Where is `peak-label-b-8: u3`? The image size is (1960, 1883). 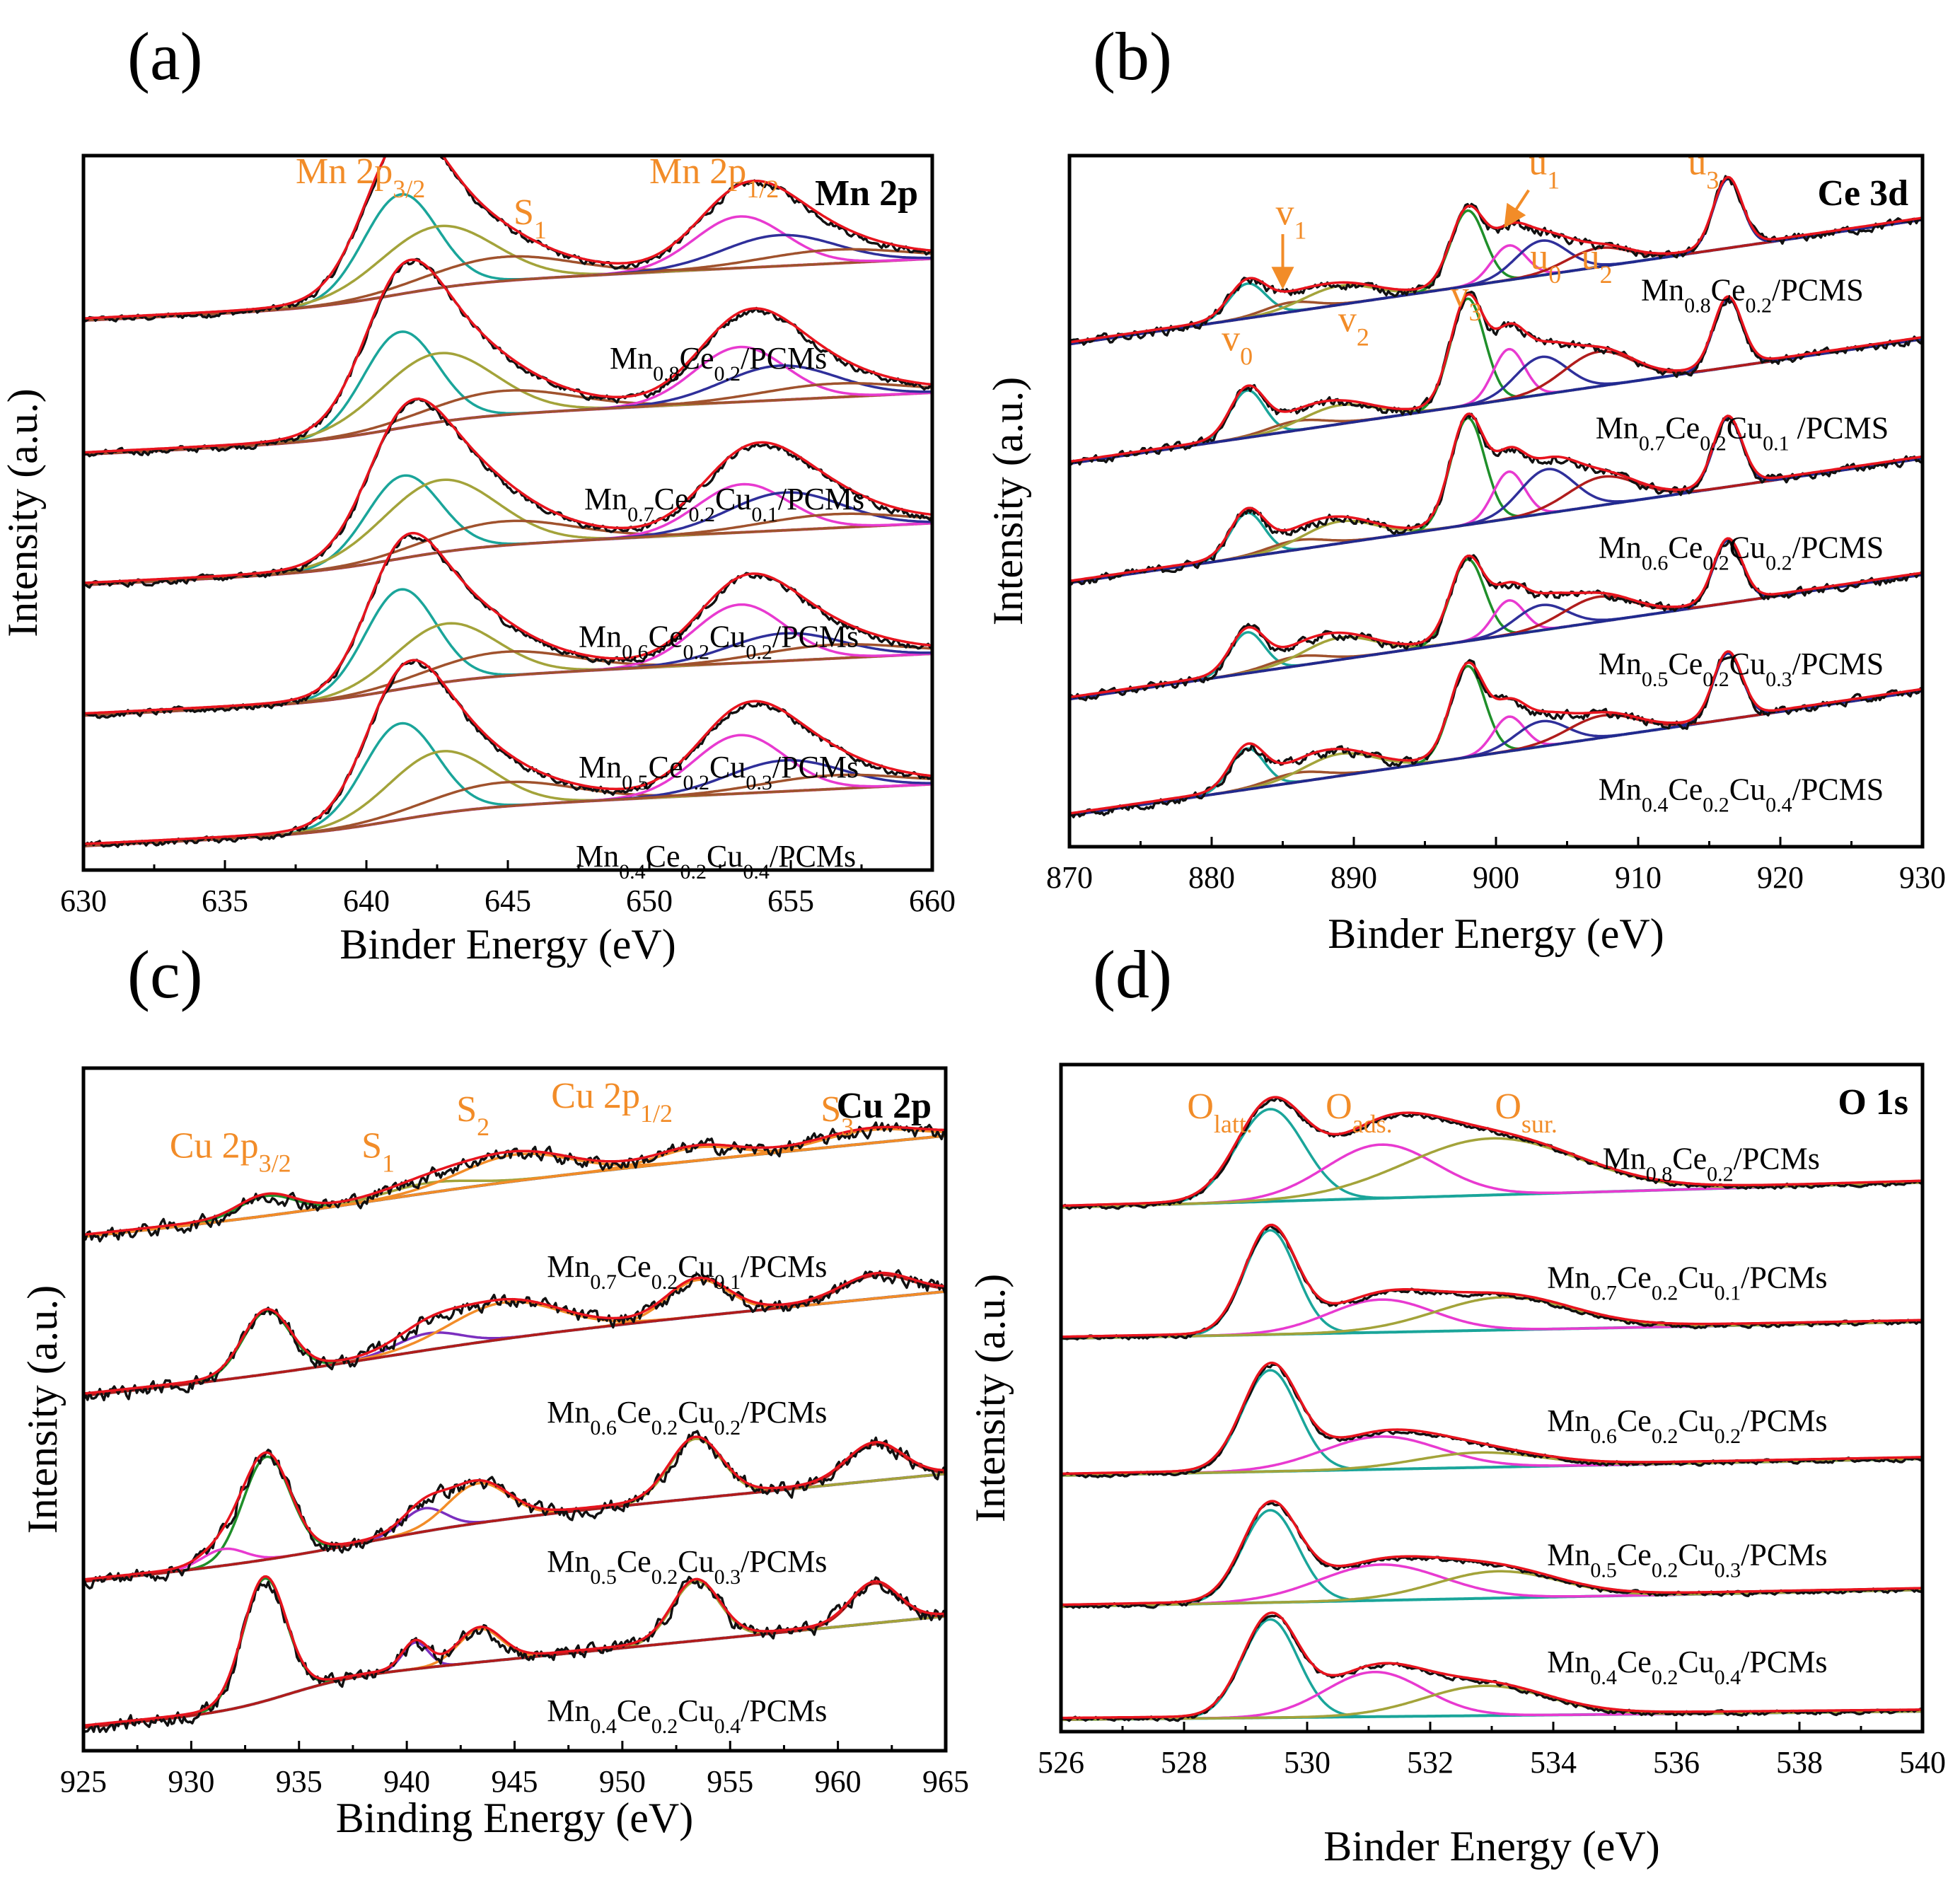
peak-label-b-8: u3 is located at coordinates (1703, 169).